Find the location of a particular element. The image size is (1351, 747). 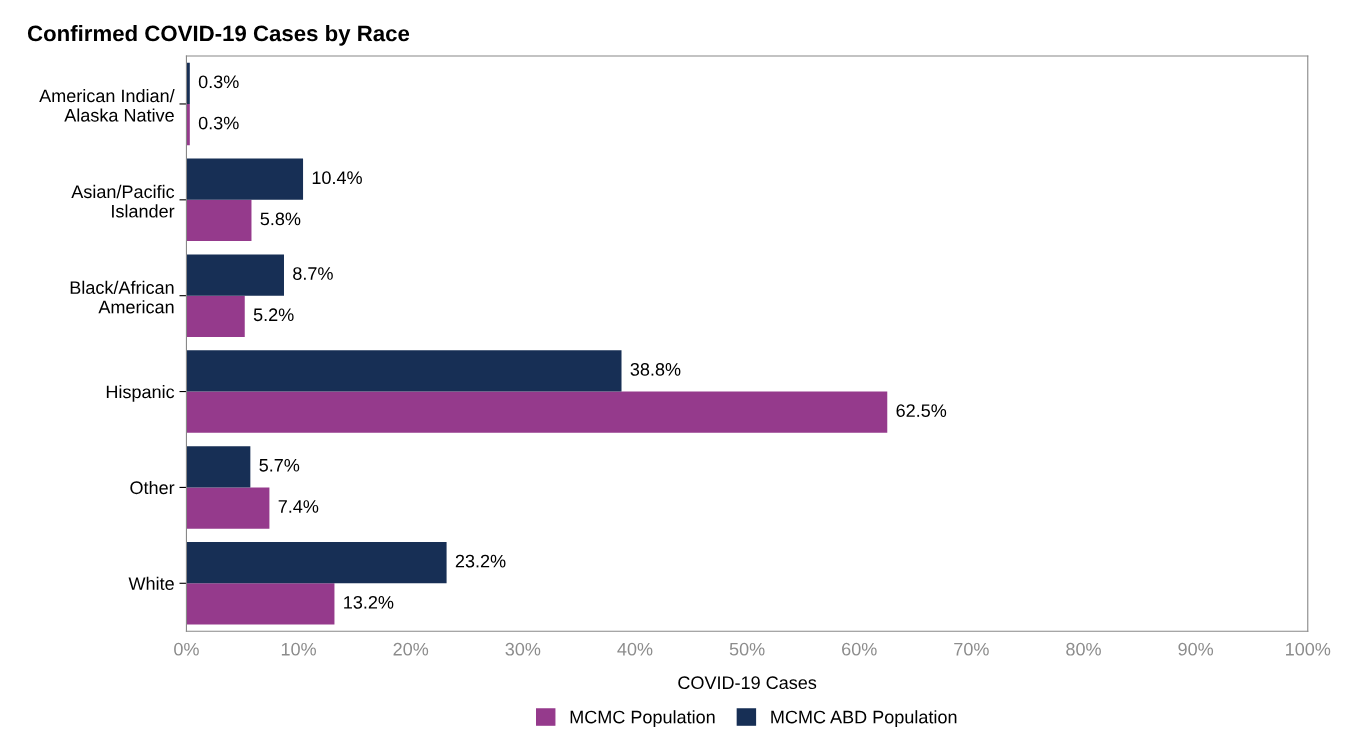

x-tick-label: 0% is located at coordinates (186, 649).